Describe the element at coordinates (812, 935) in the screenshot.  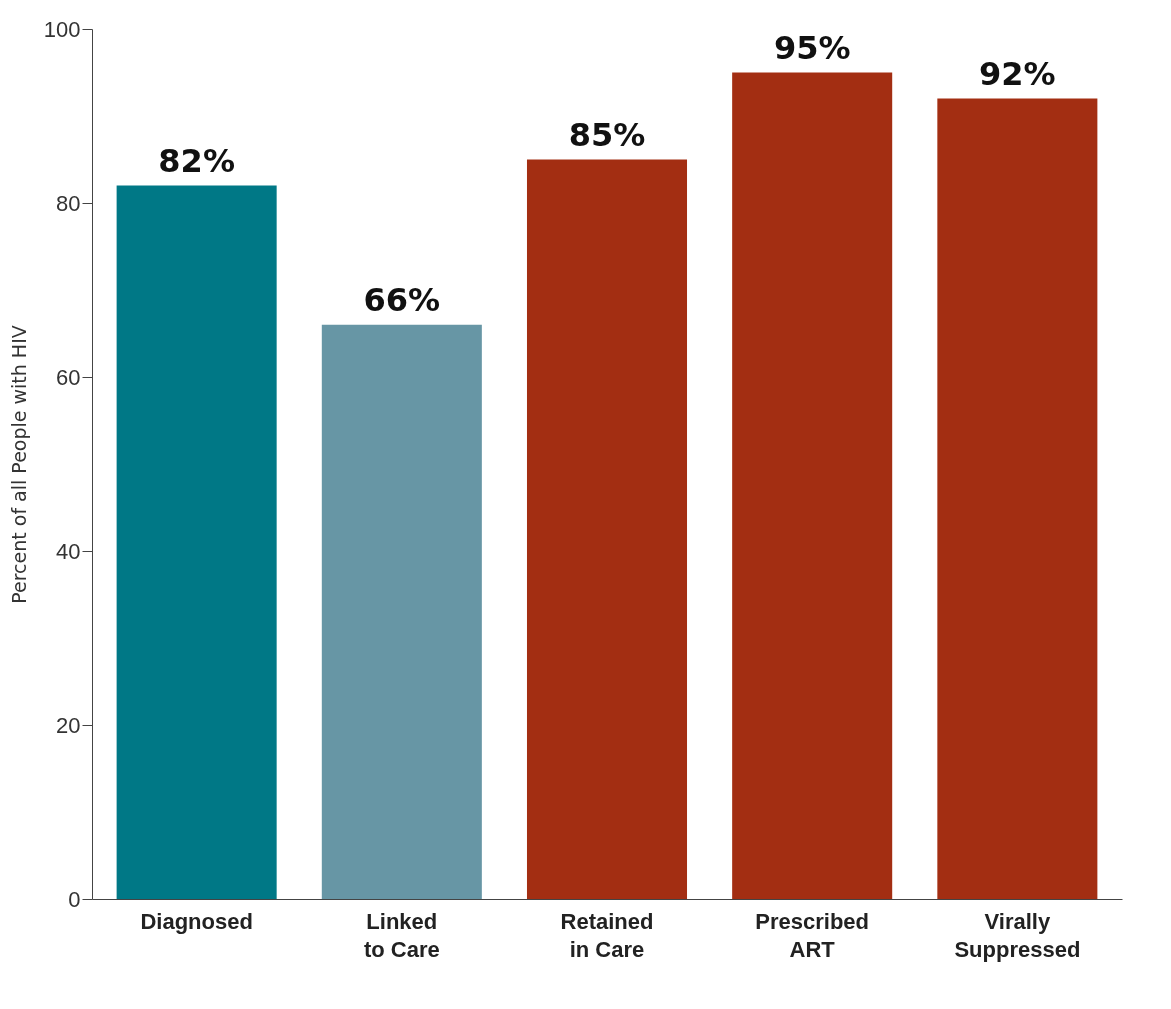
I see `x-tick-label: Prescribed ART` at that location.